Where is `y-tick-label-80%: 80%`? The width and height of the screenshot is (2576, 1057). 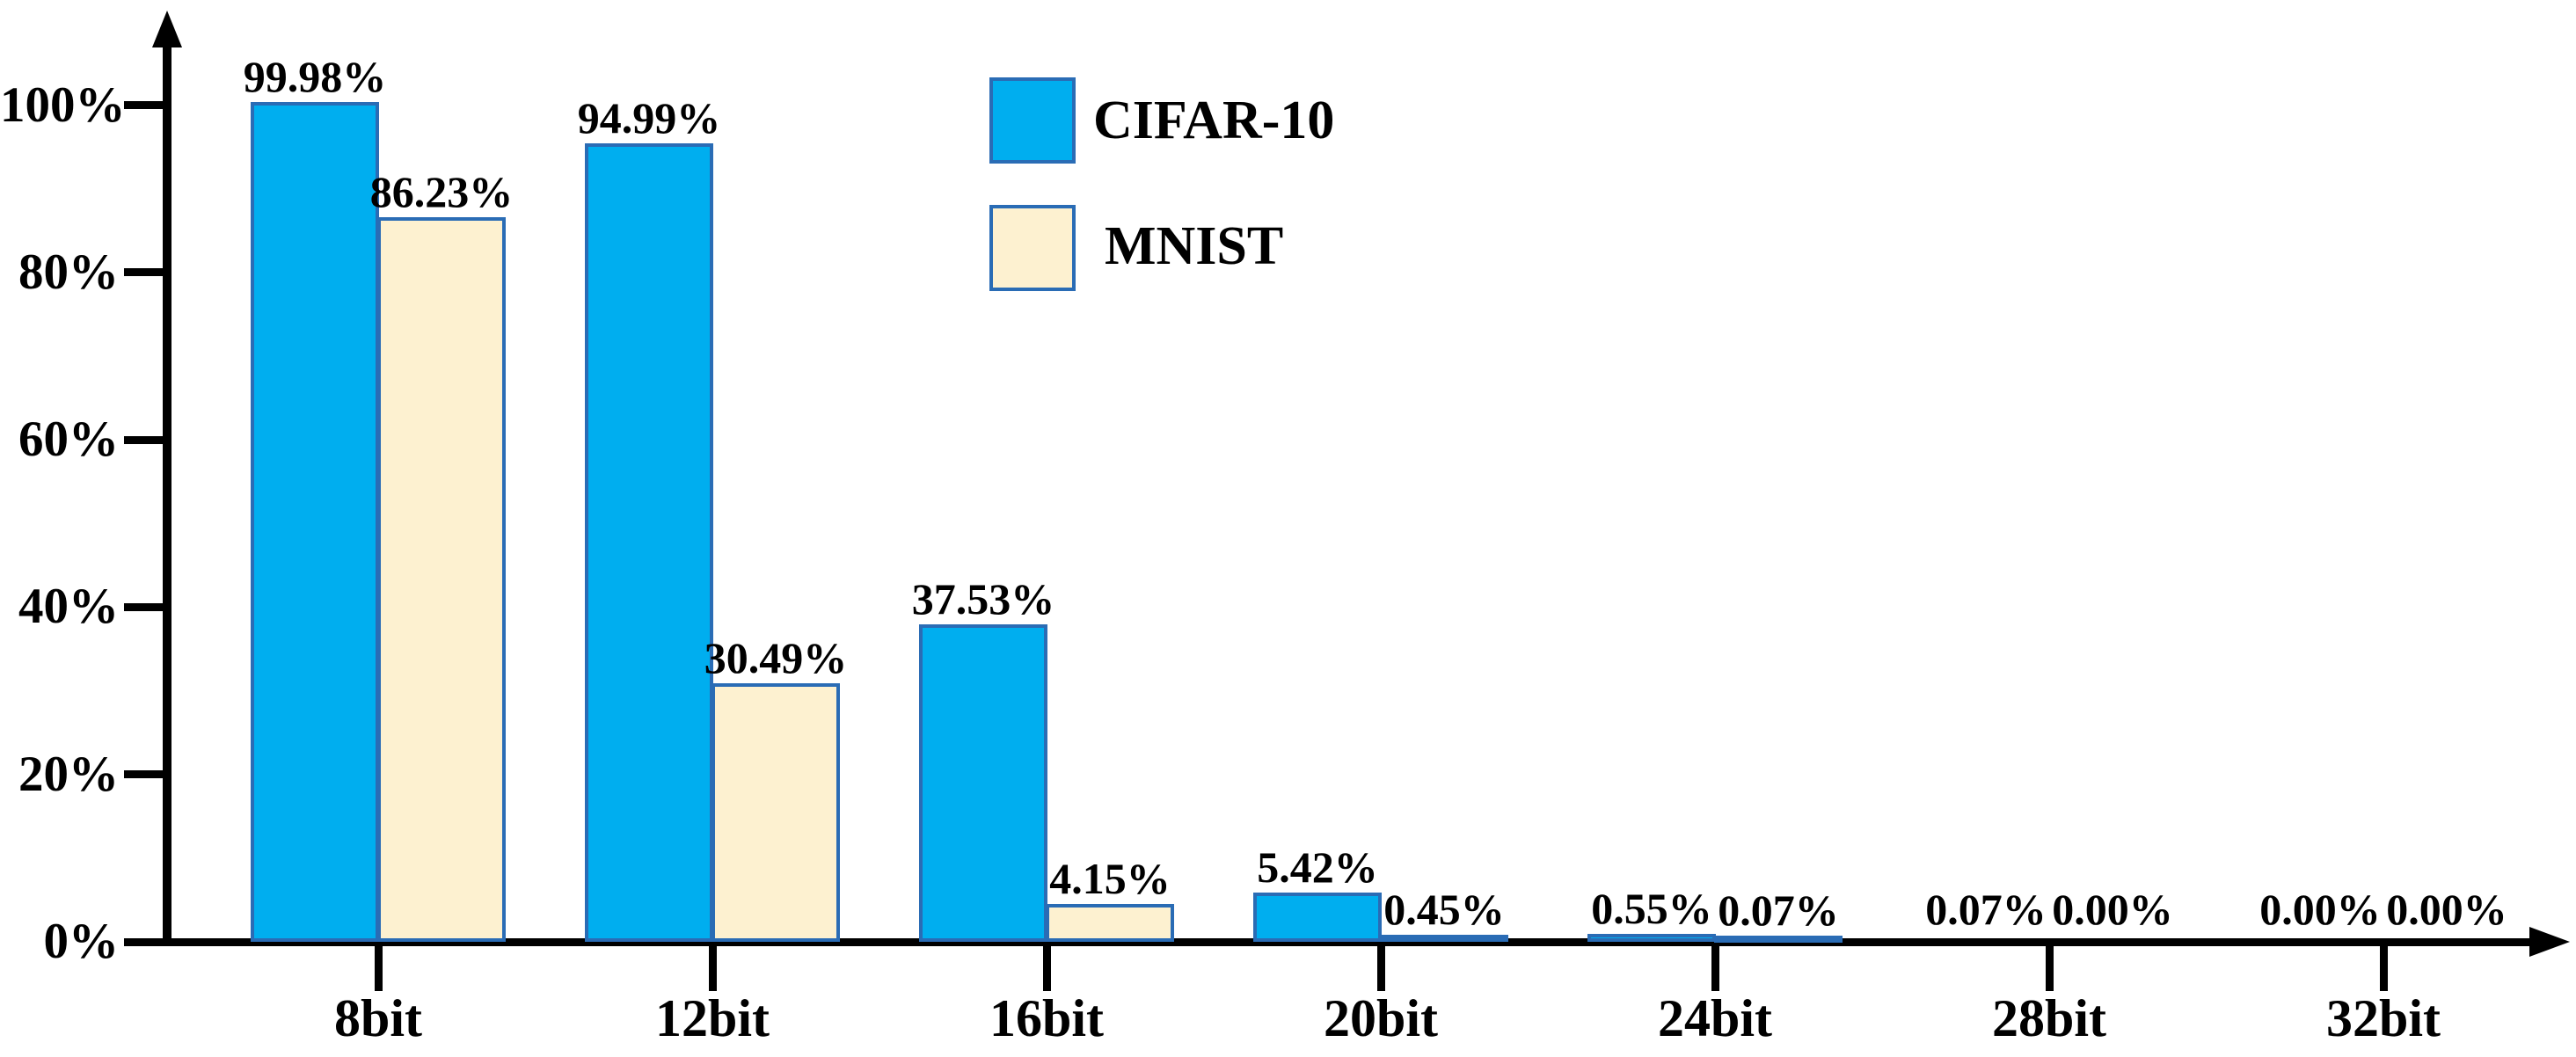 y-tick-label-80%: 80% is located at coordinates (68, 272).